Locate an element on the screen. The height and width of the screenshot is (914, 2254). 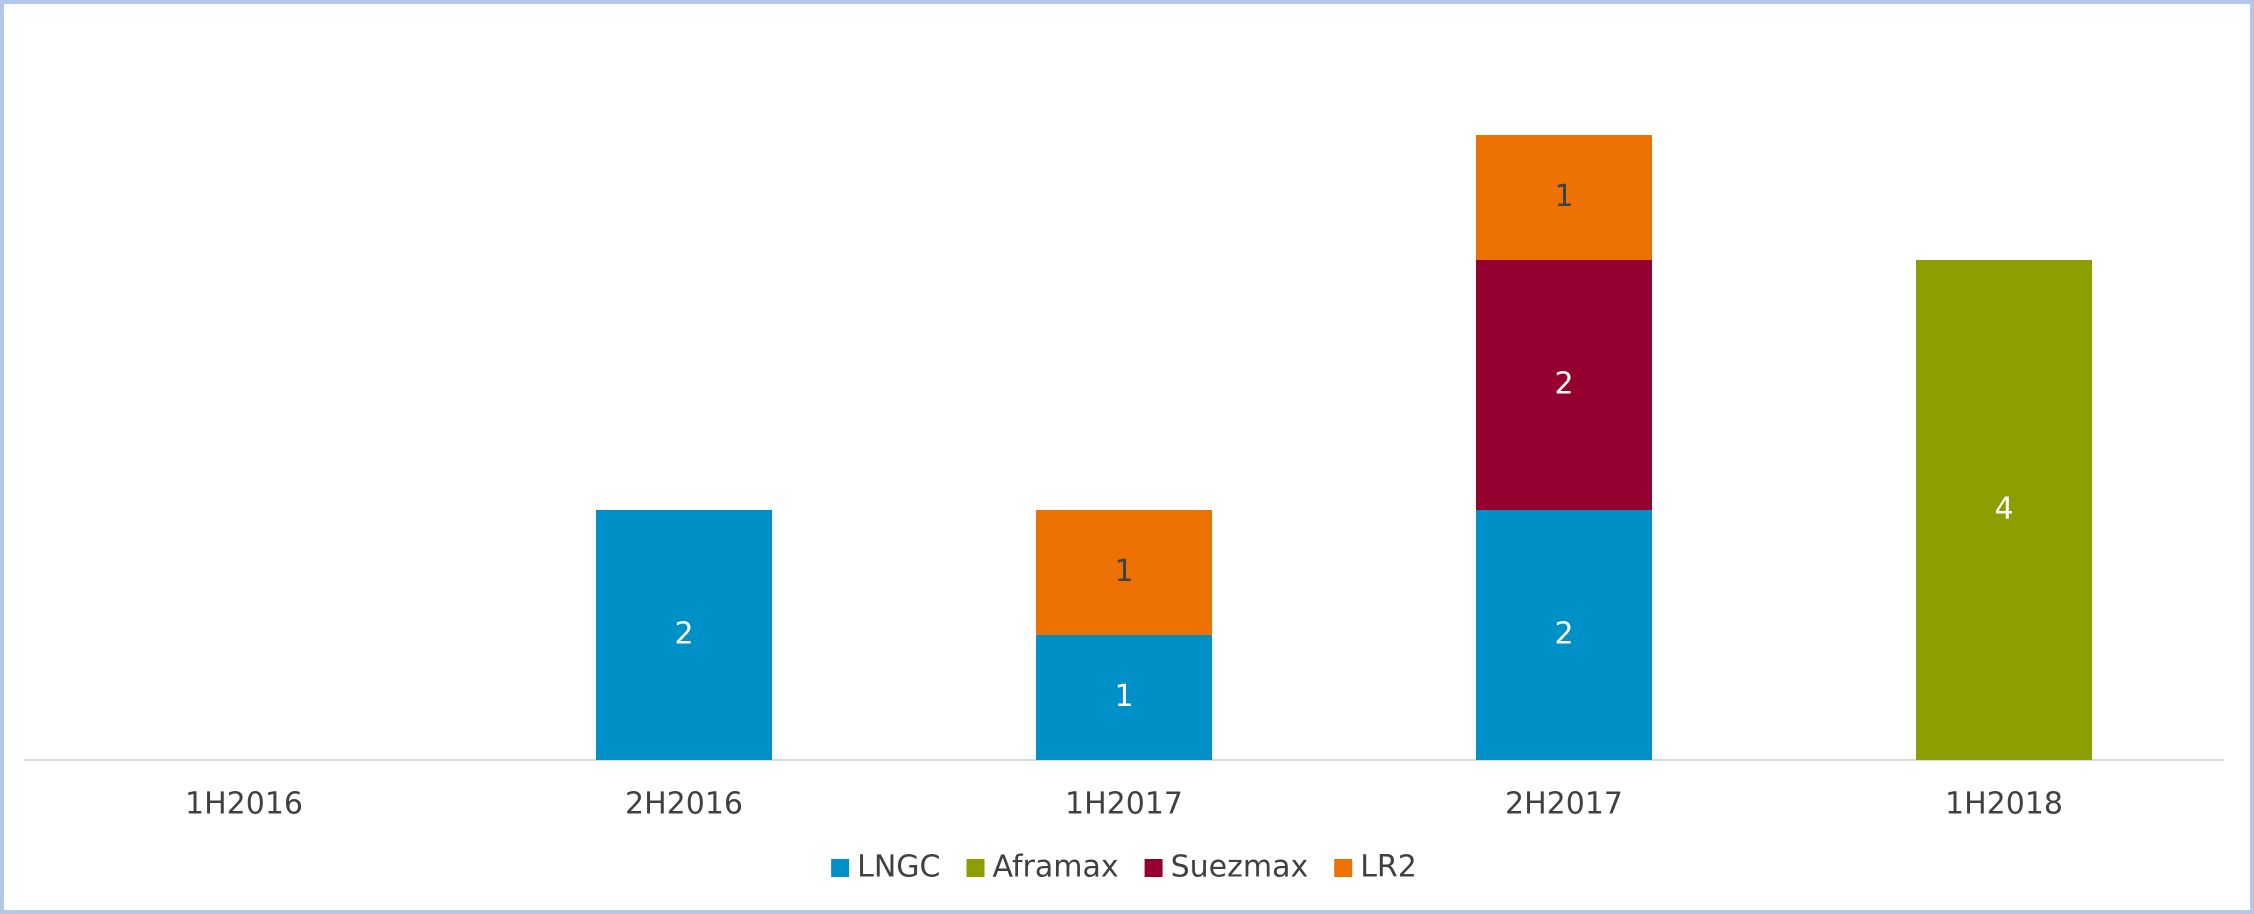
x-tick-label: 2H2017 is located at coordinates (1564, 804).